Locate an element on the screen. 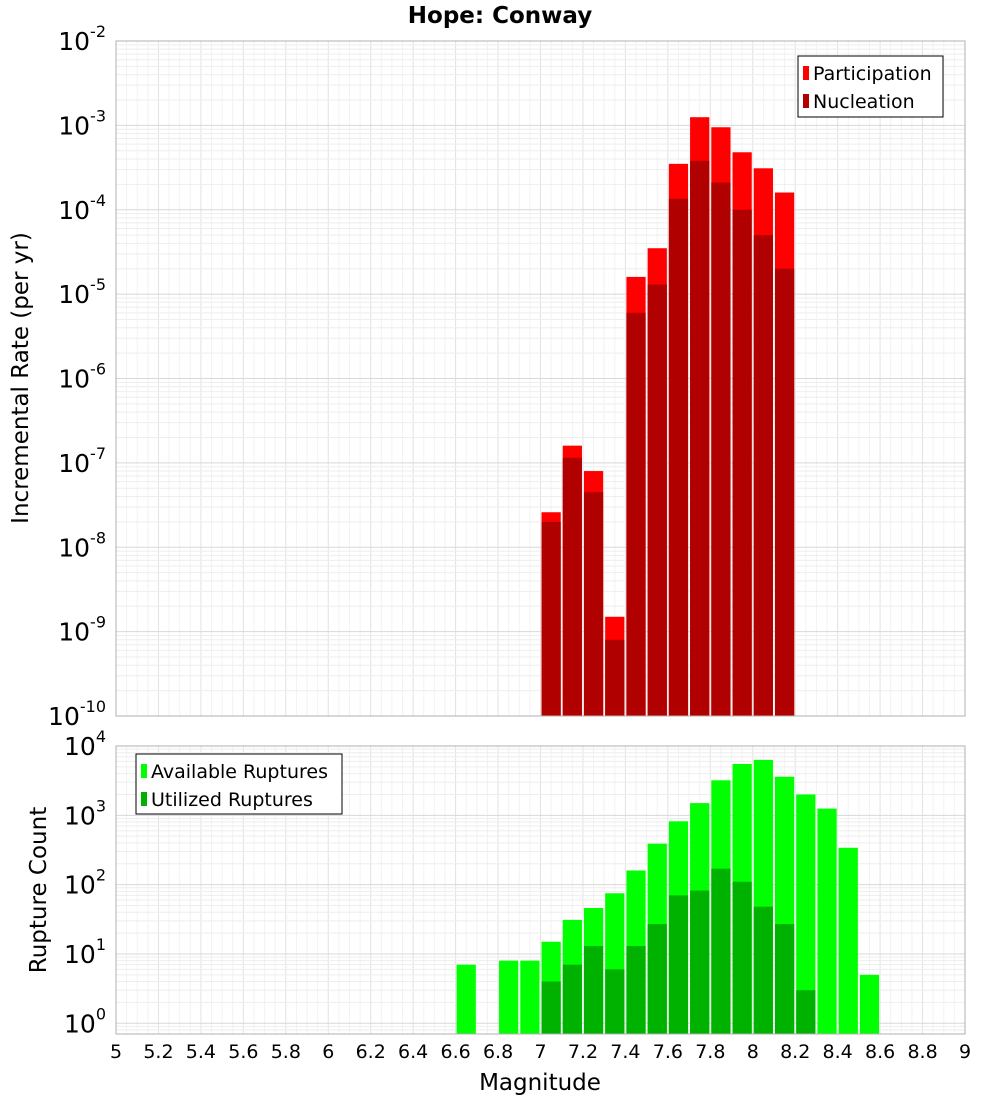 The height and width of the screenshot is (1100, 1000). x-tick-label: 6.6 is located at coordinates (455, 1052).